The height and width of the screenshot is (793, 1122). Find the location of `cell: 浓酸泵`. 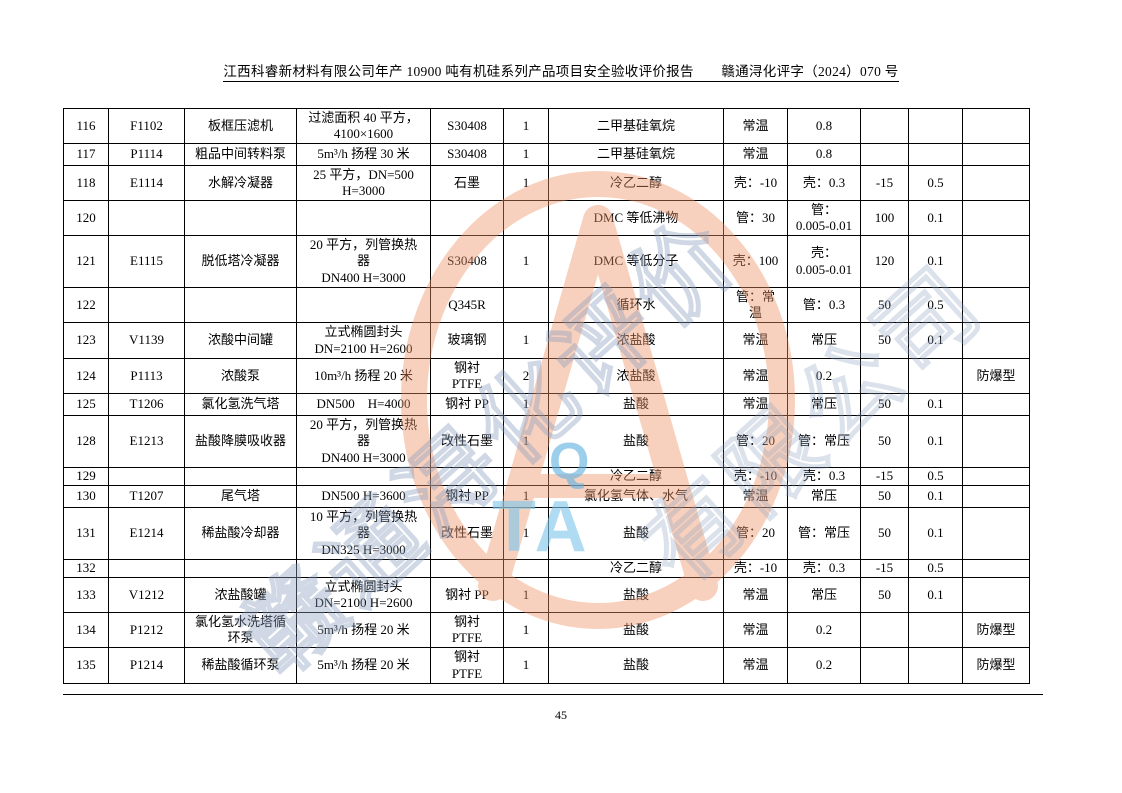

cell: 浓酸泵 is located at coordinates (240, 376).